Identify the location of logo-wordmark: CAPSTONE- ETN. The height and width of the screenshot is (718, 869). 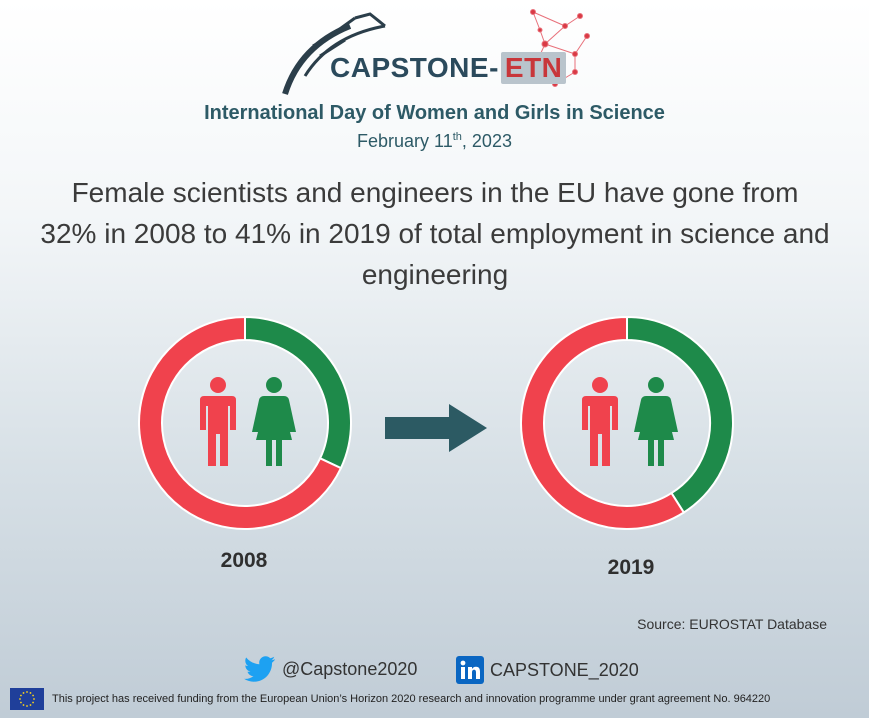
(448, 68).